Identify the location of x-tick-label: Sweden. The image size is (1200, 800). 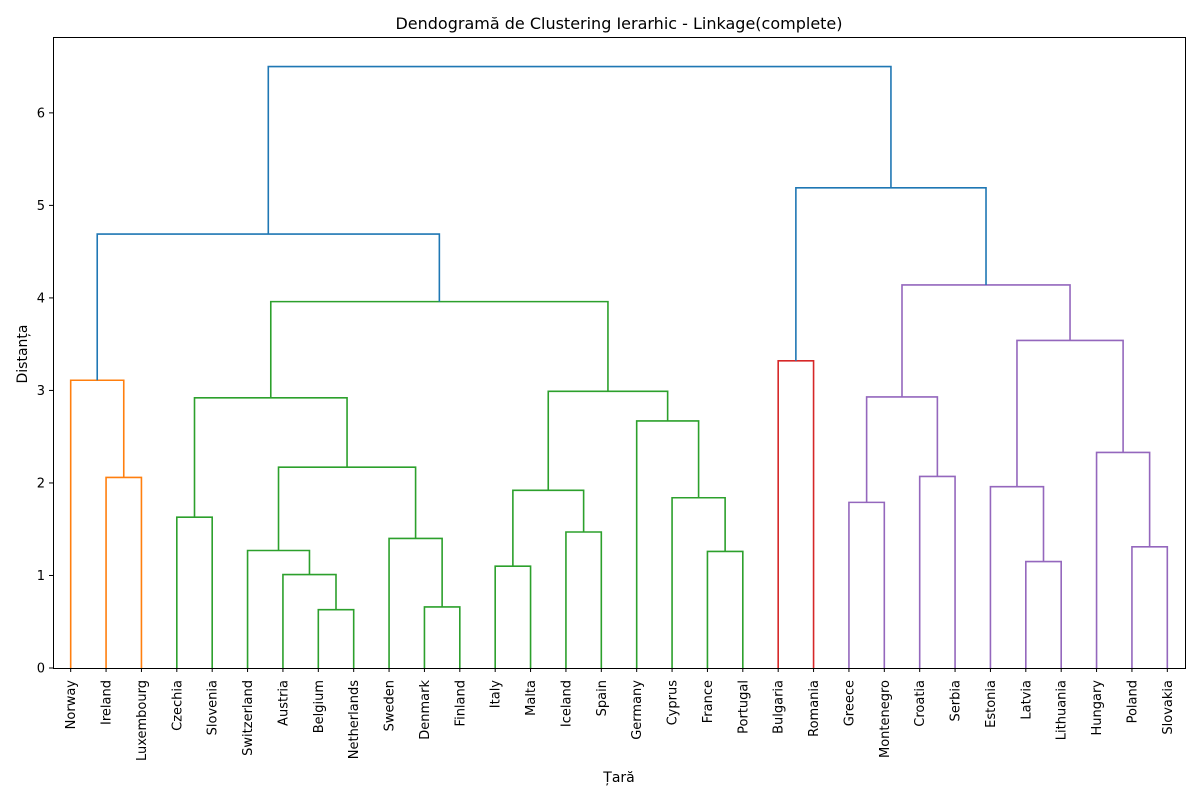
(390, 705).